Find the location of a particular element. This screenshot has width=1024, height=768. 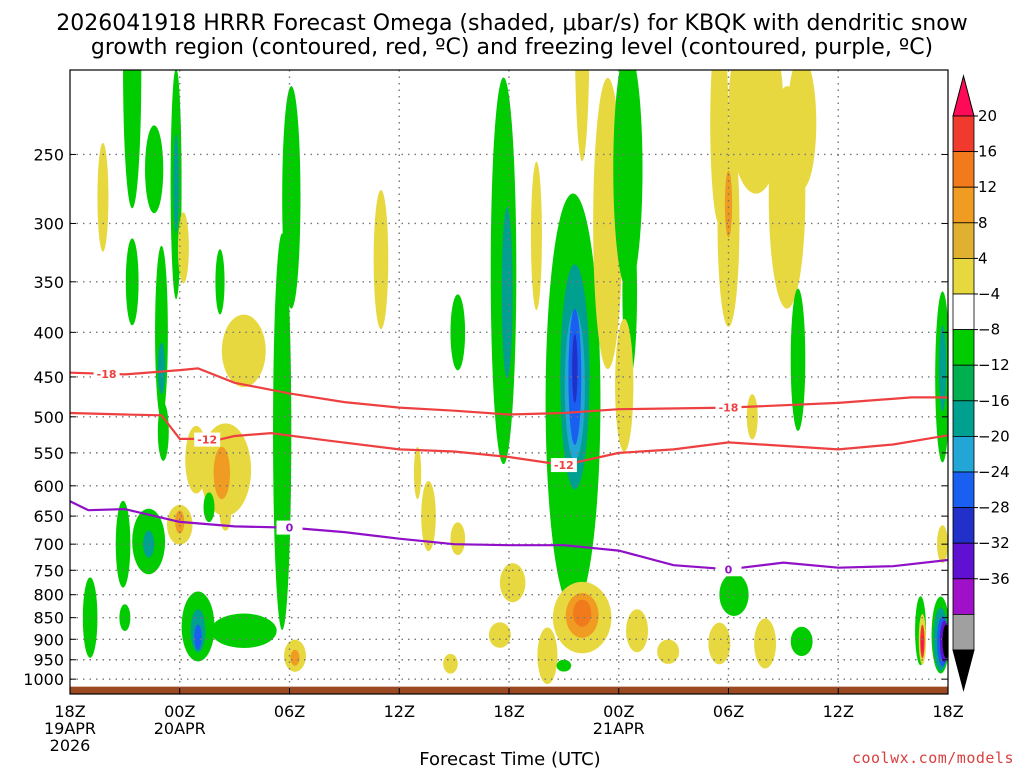

y-tick-label-10: 750 is located at coordinates (48, 570).